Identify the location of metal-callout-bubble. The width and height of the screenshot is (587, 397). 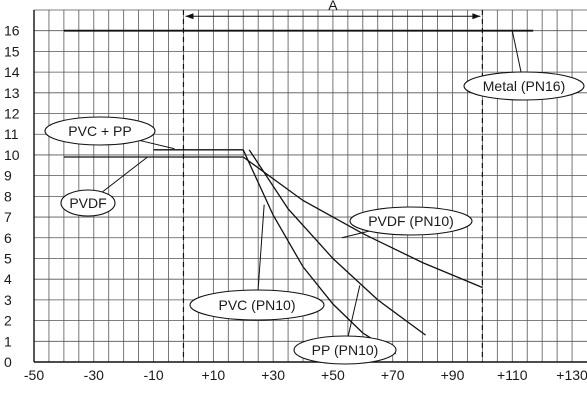
(524, 86).